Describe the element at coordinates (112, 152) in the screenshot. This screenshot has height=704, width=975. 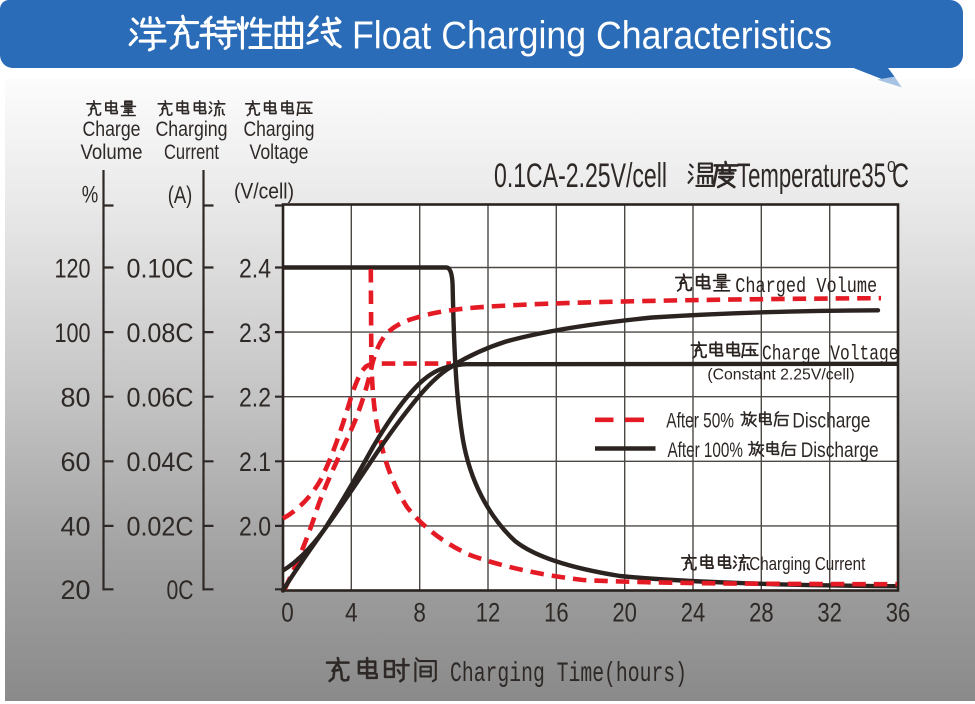
I see `svg-text: Volume` at that location.